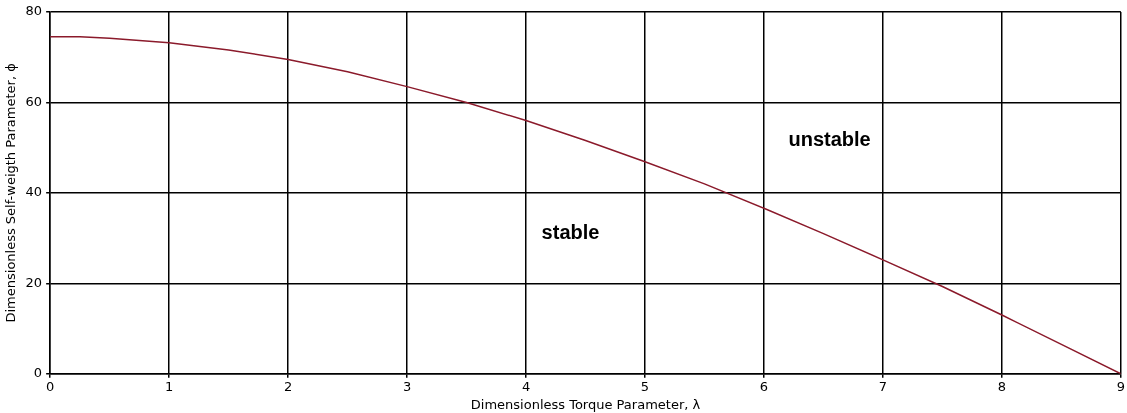 The width and height of the screenshot is (1127, 413). Describe the element at coordinates (585, 404) in the screenshot. I see `x-axis-title: Dimensionless Torque Parameter, λ` at that location.